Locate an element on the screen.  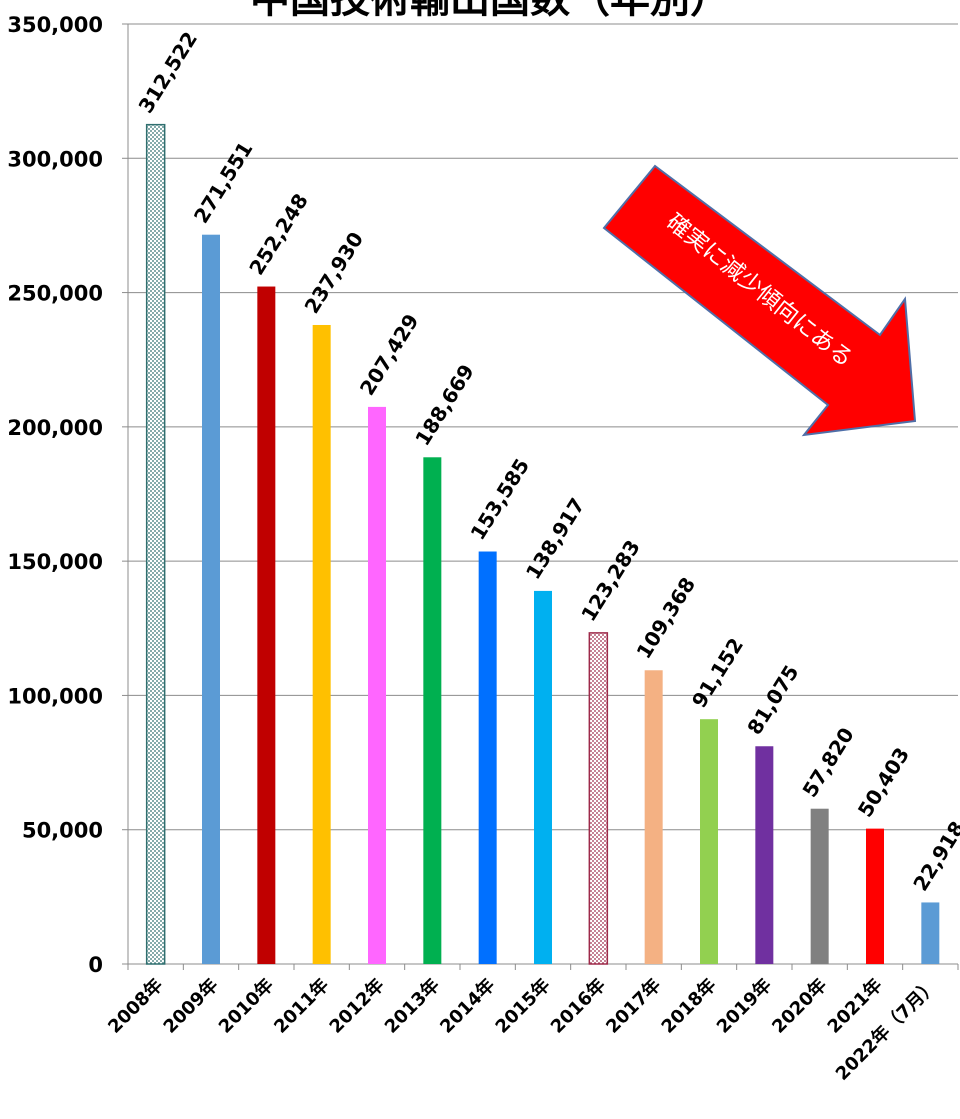
trend-arrow is located at coordinates (759, 300).